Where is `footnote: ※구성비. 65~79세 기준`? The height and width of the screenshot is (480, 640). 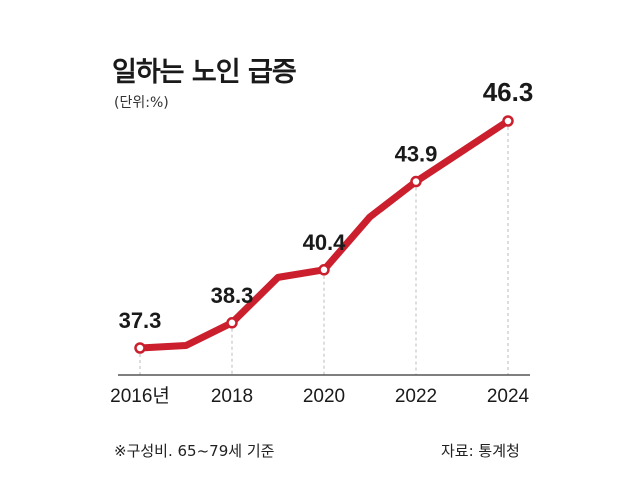
footnote: ※구성비. 65~79세 기준 is located at coordinates (194, 451).